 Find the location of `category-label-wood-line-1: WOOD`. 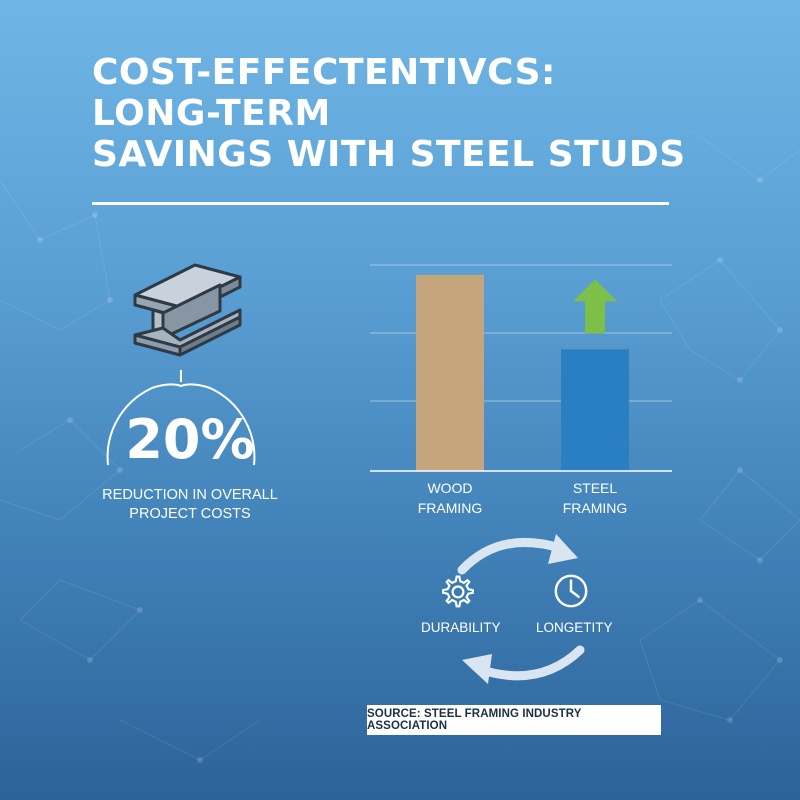

category-label-wood-line-1: WOOD is located at coordinates (449, 488).